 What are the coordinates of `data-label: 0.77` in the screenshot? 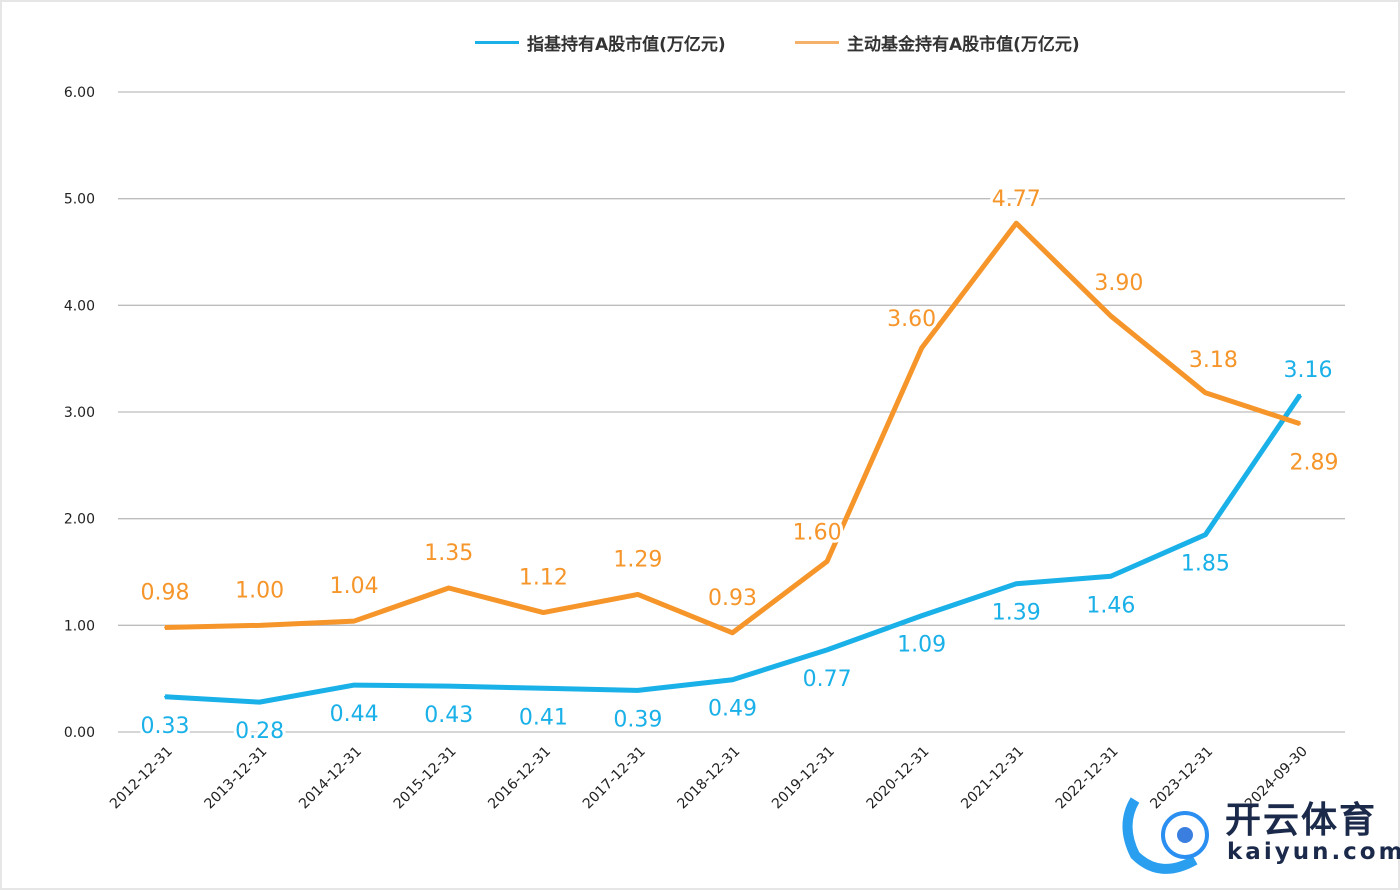 It's located at (827, 679).